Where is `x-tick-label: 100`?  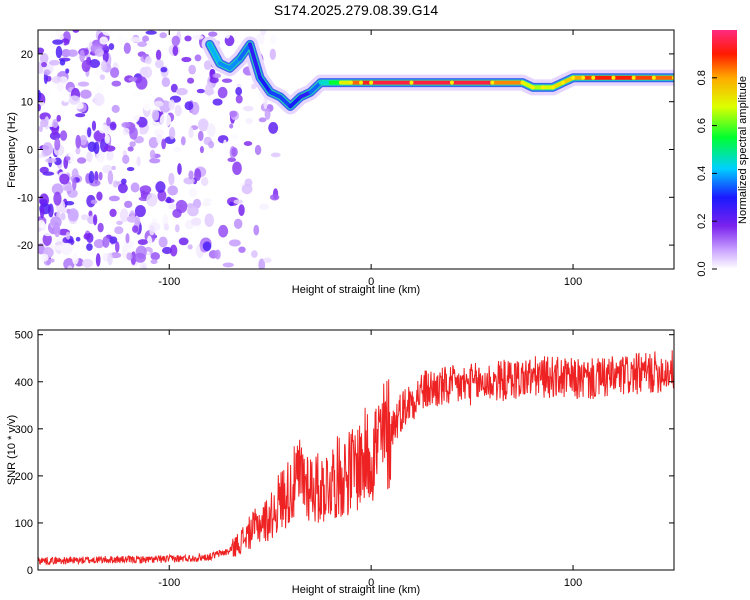
x-tick-label: 100 is located at coordinates (573, 282).